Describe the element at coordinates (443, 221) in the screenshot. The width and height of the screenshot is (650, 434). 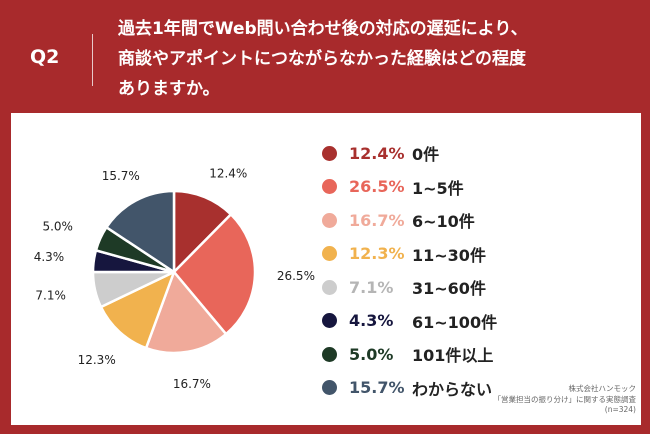
I see `legend-category: 6~10件` at that location.